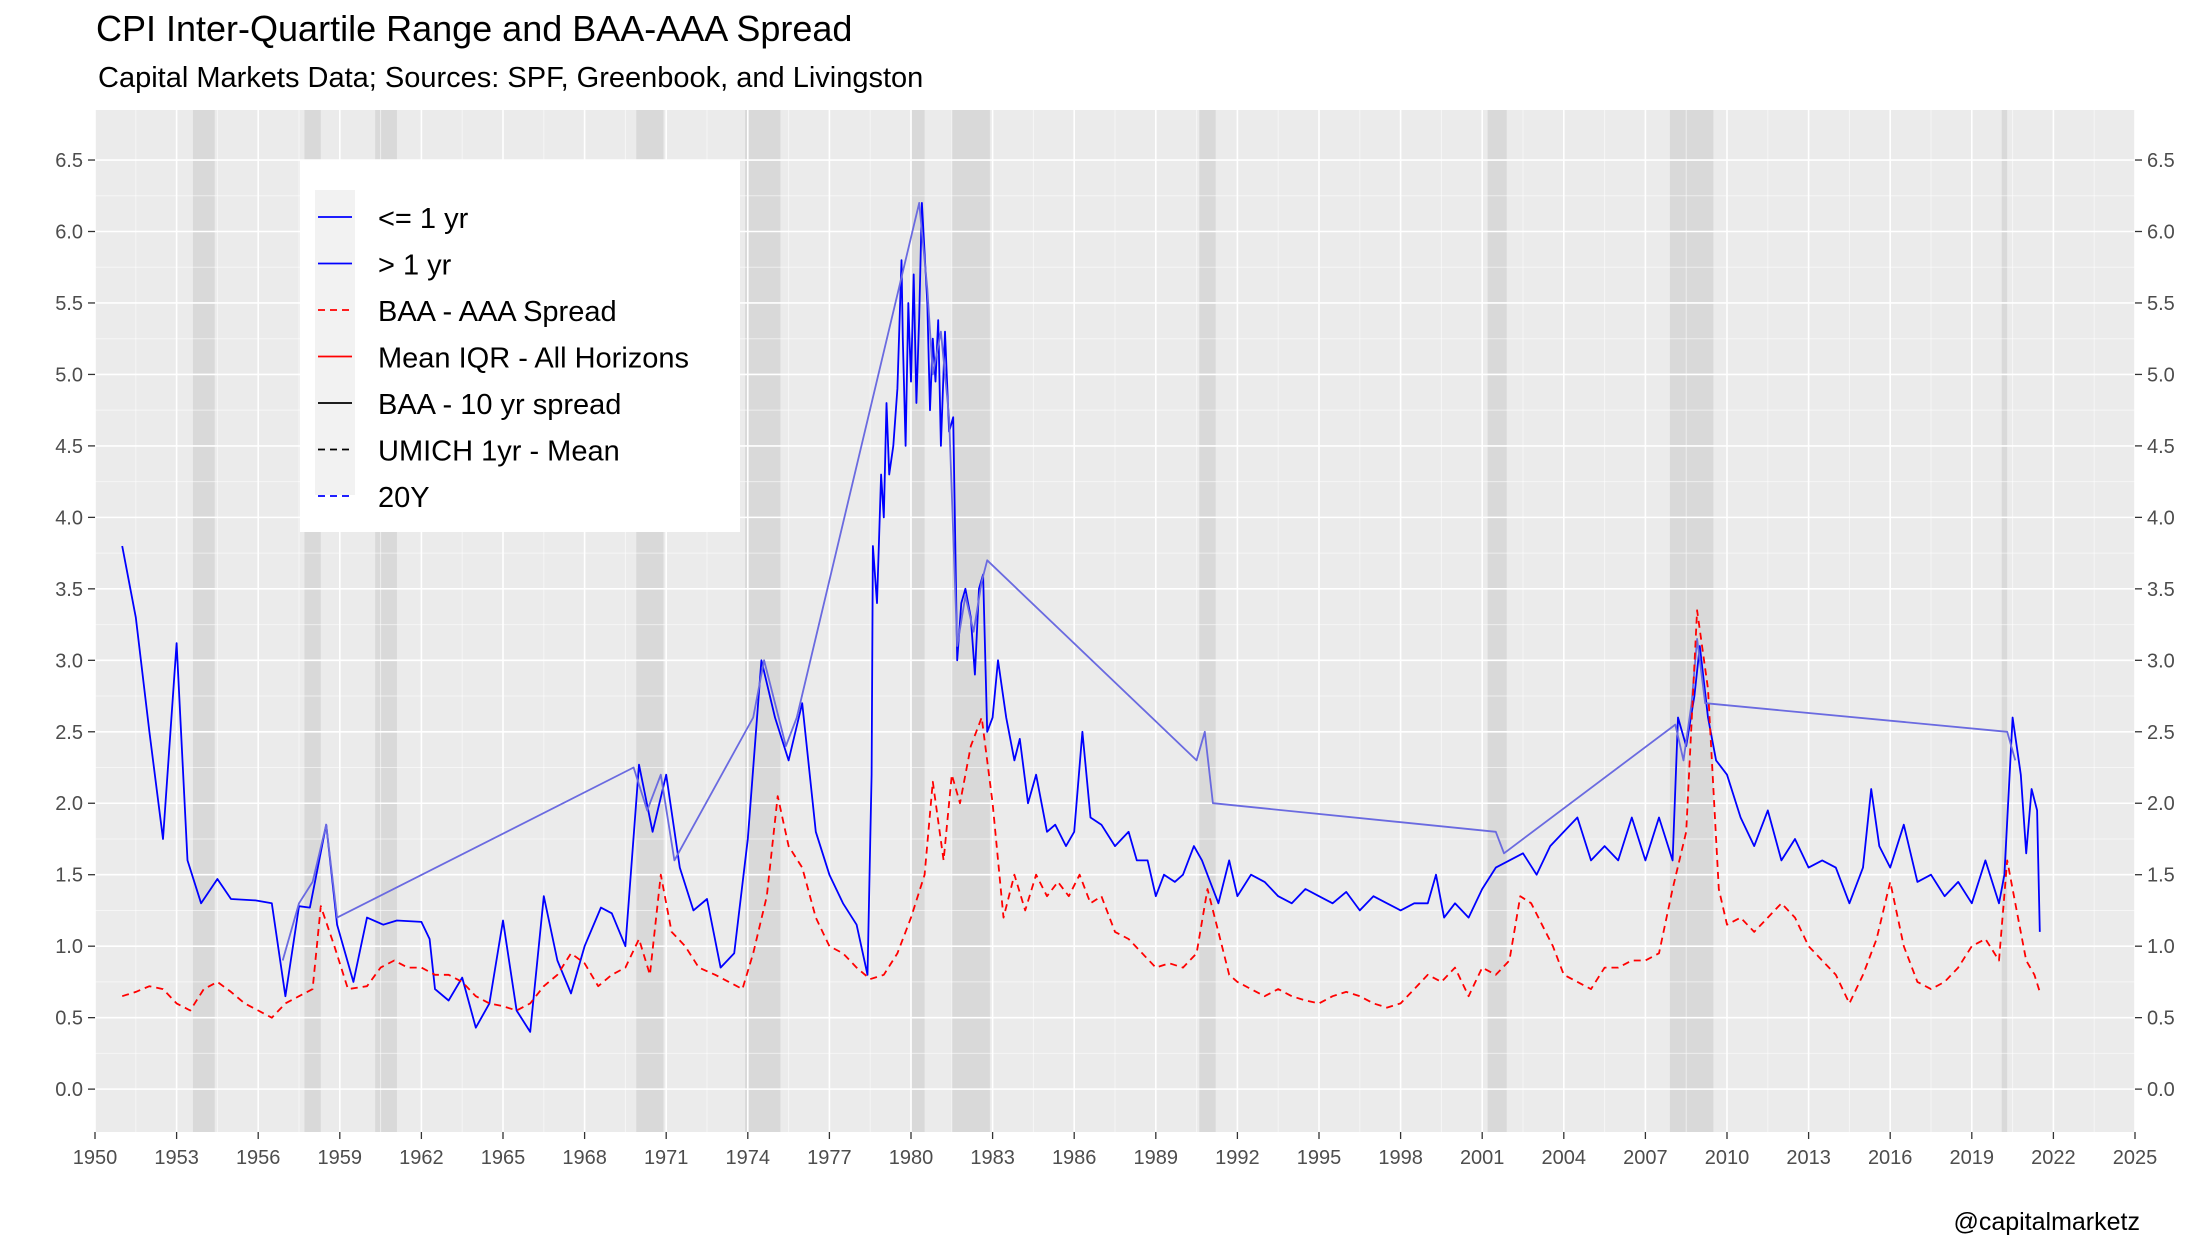 This screenshot has width=2208, height=1248. I want to click on legend-key-background, so click(335, 342).